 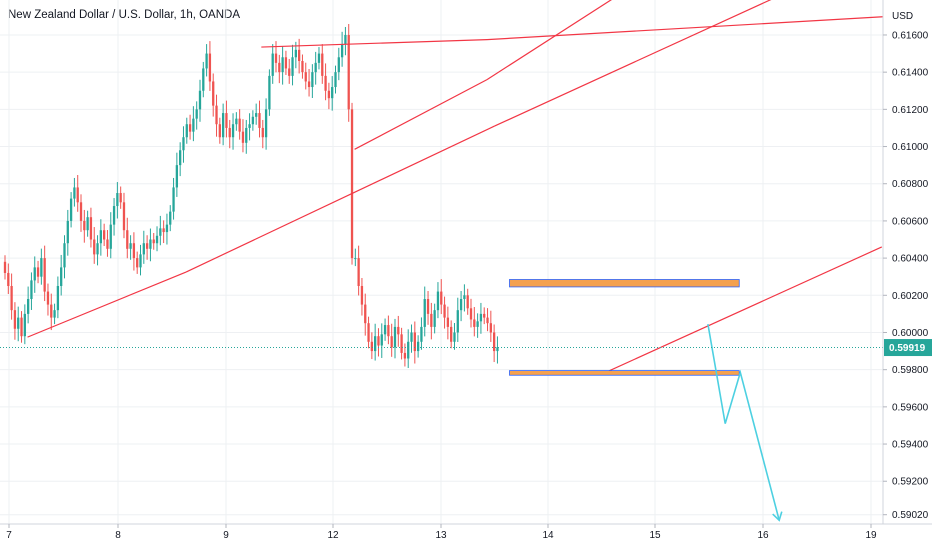 What do you see at coordinates (910, 184) in the screenshot?
I see `price-tick-label: 0.60800` at bounding box center [910, 184].